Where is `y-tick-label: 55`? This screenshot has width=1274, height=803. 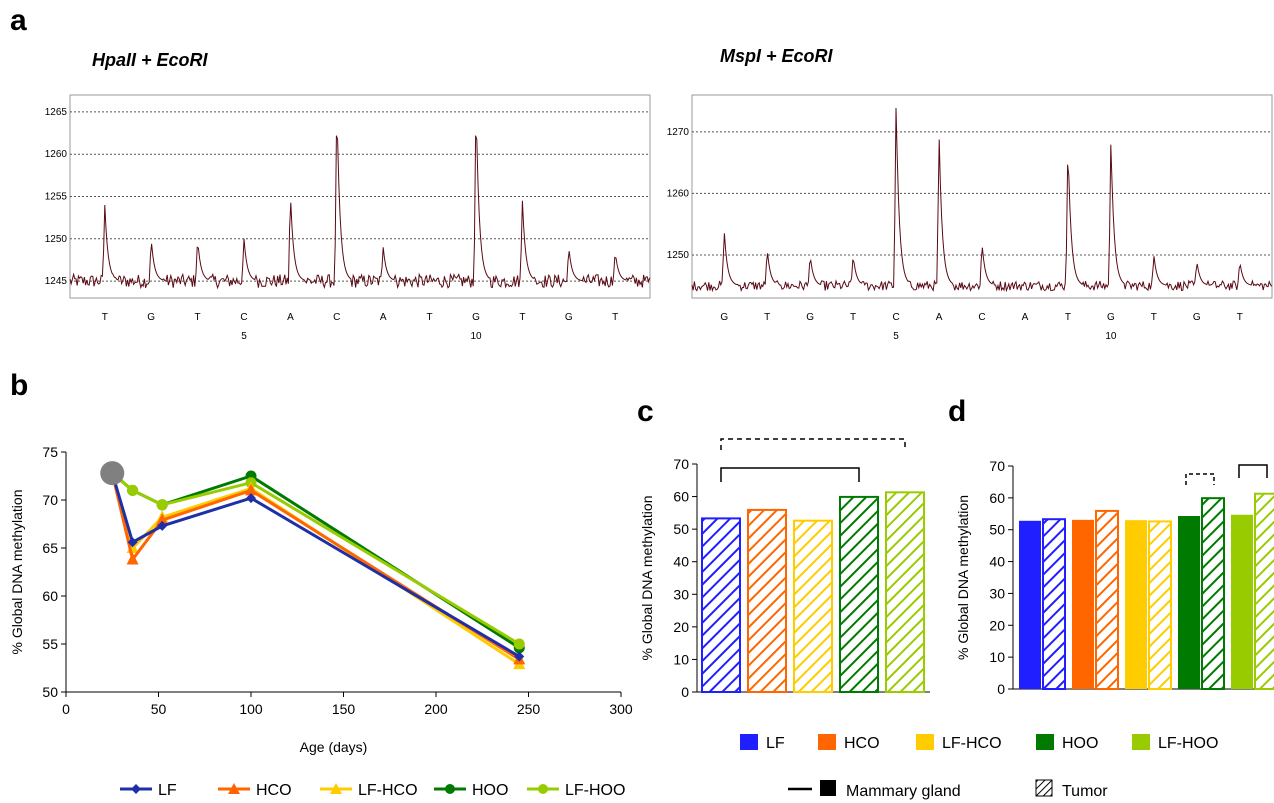 y-tick-label: 55 is located at coordinates (50, 644).